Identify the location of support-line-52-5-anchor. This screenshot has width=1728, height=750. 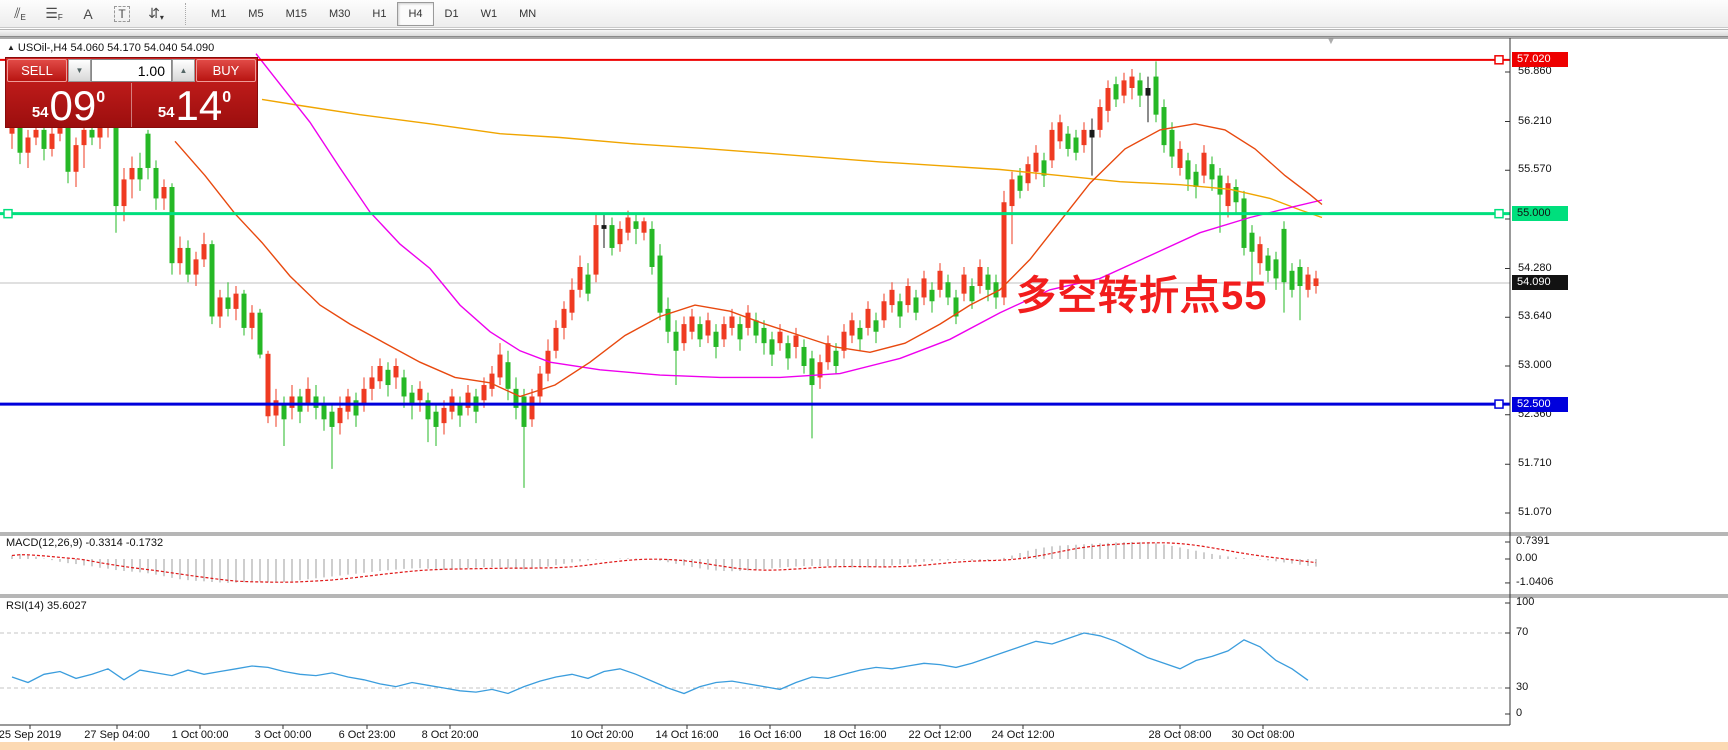
(1499, 404).